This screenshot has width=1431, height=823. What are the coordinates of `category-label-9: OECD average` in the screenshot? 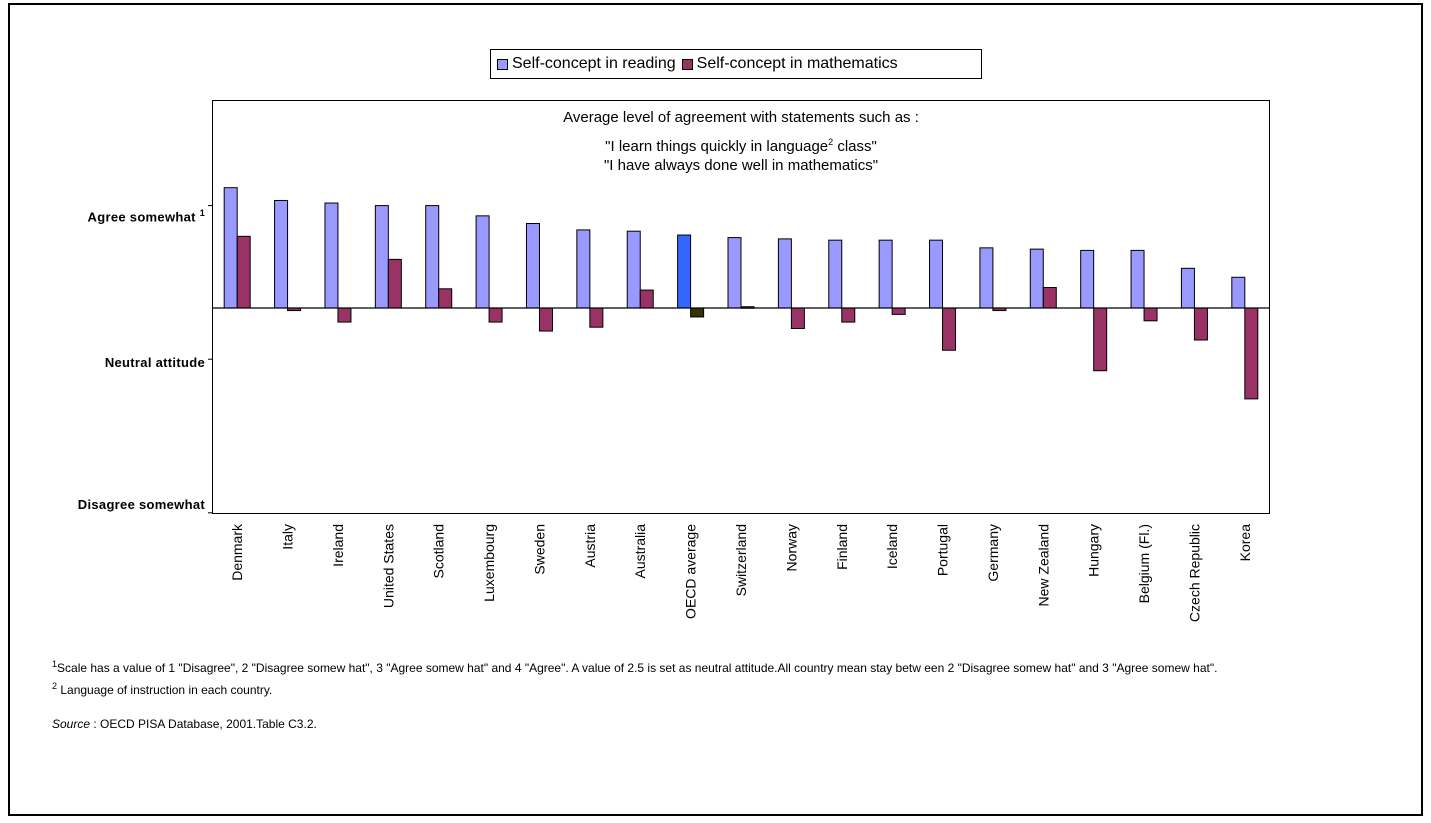 It's located at (691, 571).